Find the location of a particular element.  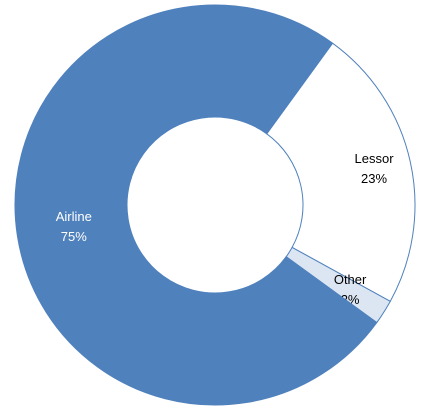

category-label: Airline is located at coordinates (74, 216).